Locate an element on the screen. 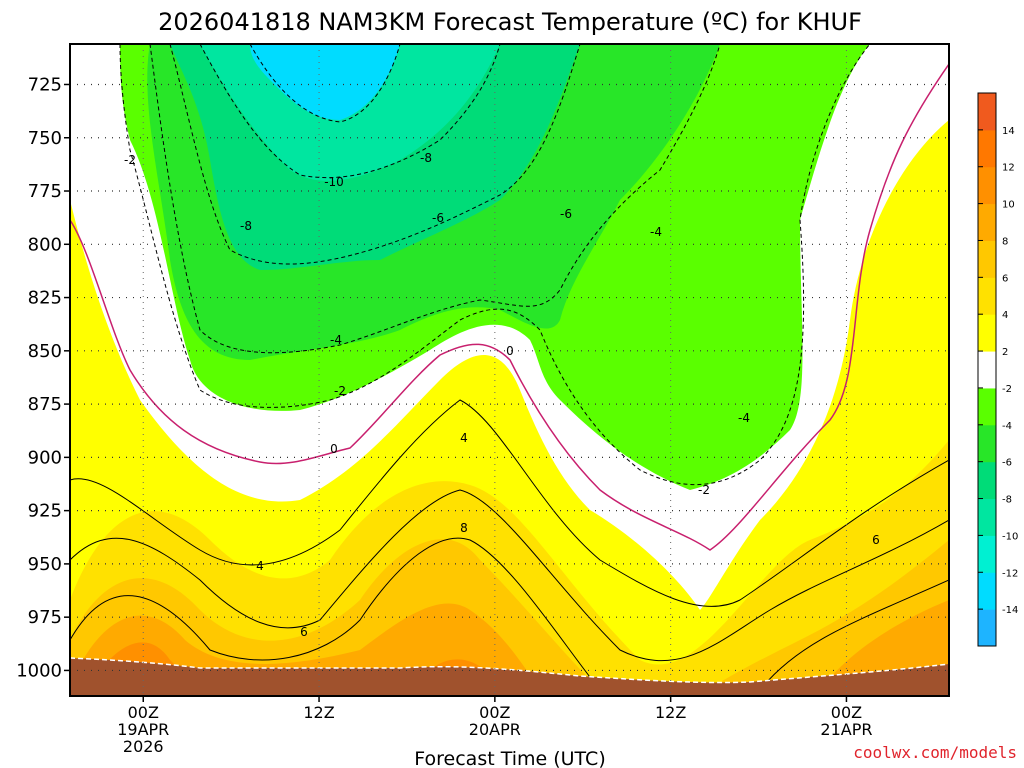 This screenshot has width=1024, height=768. isotherm-minus10 is located at coordinates (325, 83).